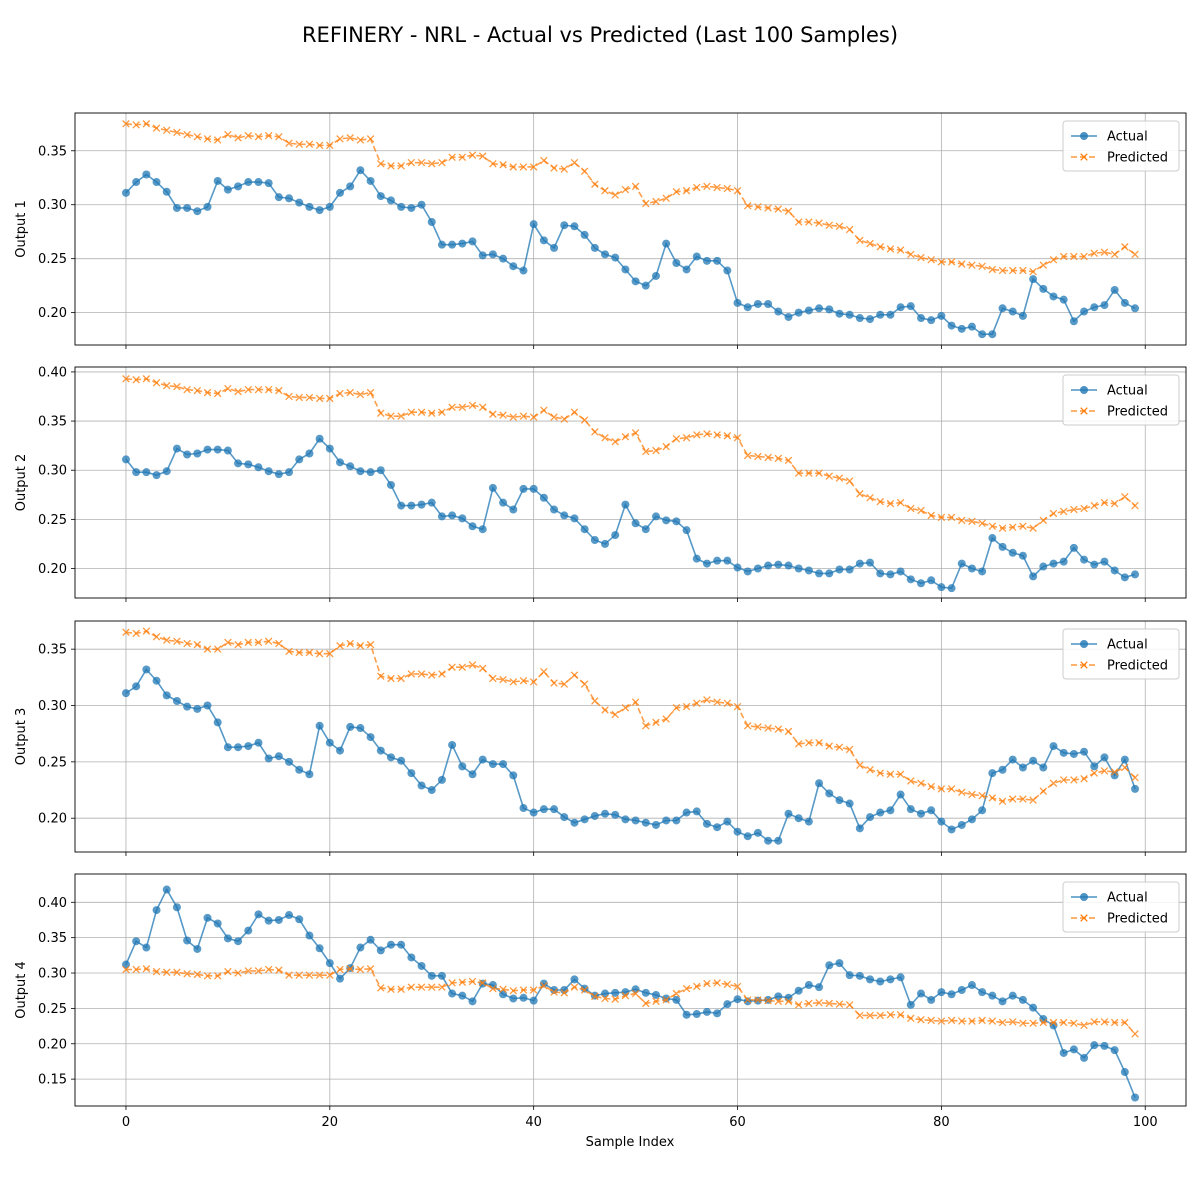 This screenshot has width=1200, height=1204. Describe the element at coordinates (1084, 411) in the screenshot. I see `legend-marker-predicted` at that location.